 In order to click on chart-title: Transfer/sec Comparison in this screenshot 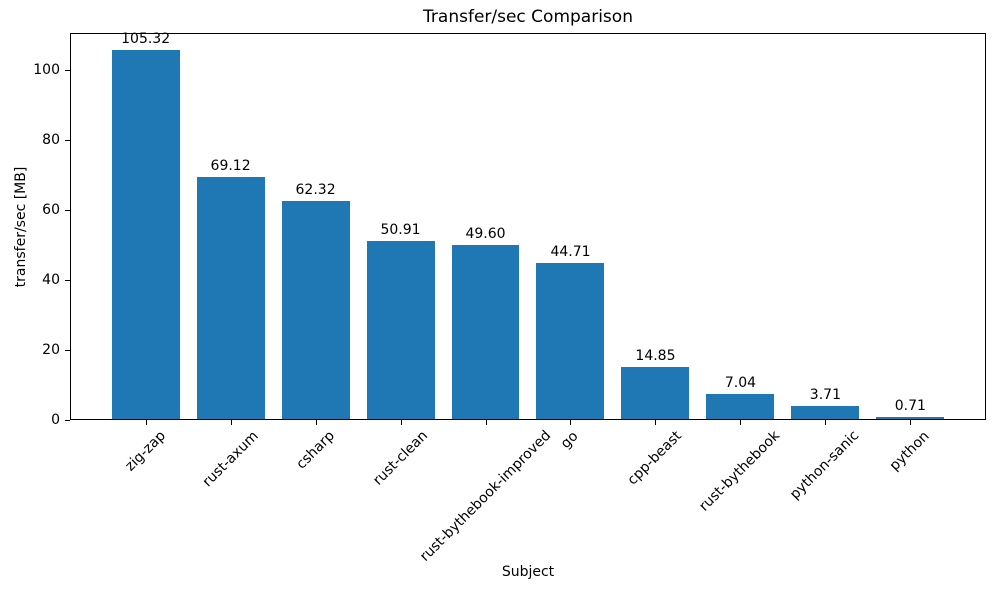, I will do `click(528, 17)`.